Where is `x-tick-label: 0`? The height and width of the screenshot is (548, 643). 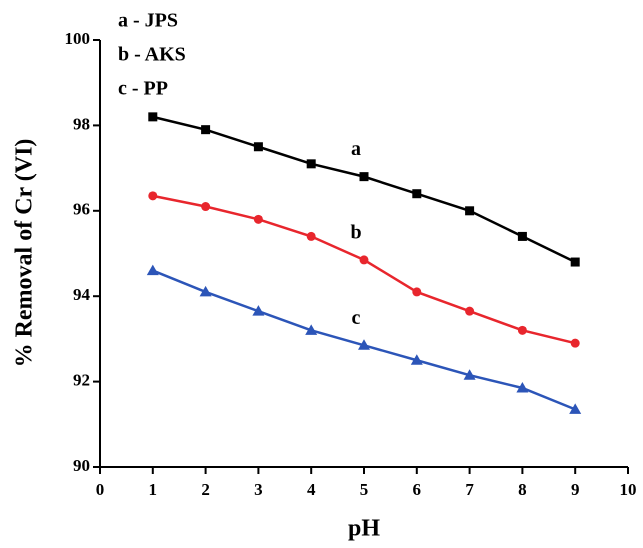 x-tick-label: 0 is located at coordinates (100, 489).